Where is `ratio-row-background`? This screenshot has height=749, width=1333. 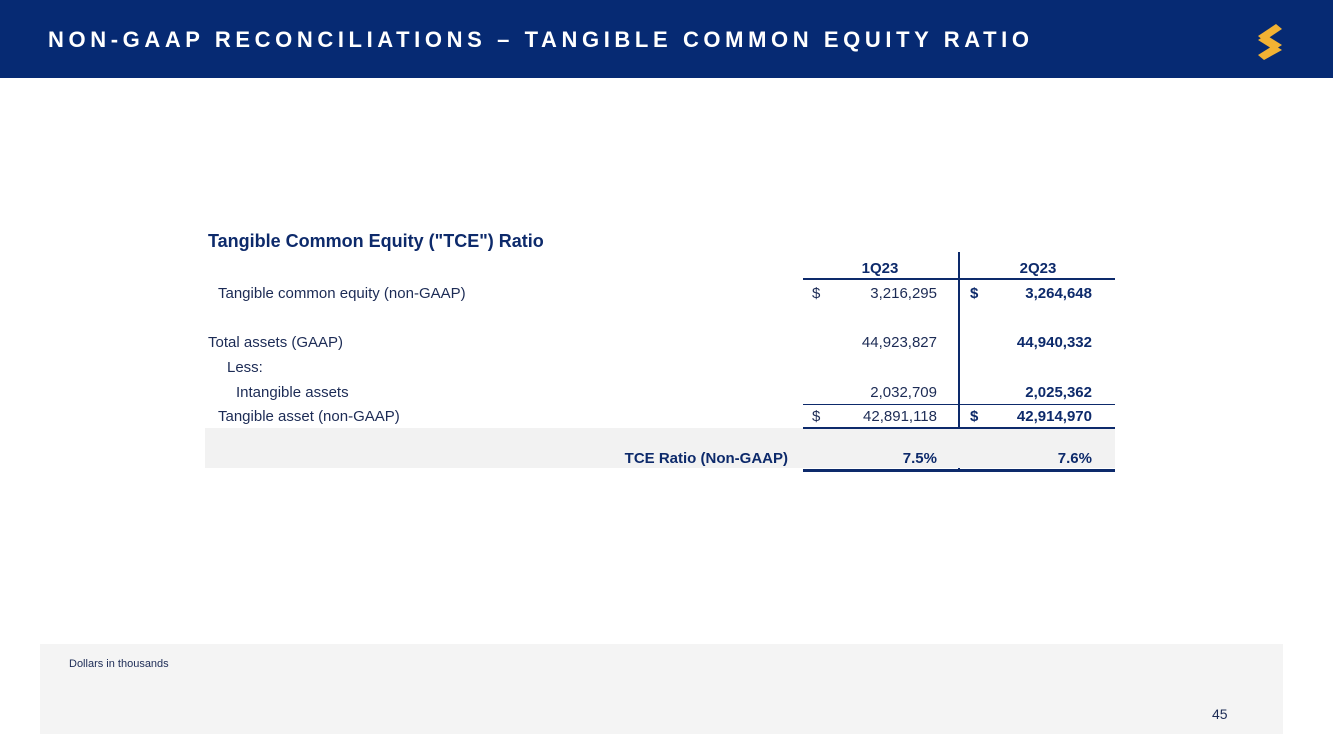
ratio-row-background is located at coordinates (660, 448).